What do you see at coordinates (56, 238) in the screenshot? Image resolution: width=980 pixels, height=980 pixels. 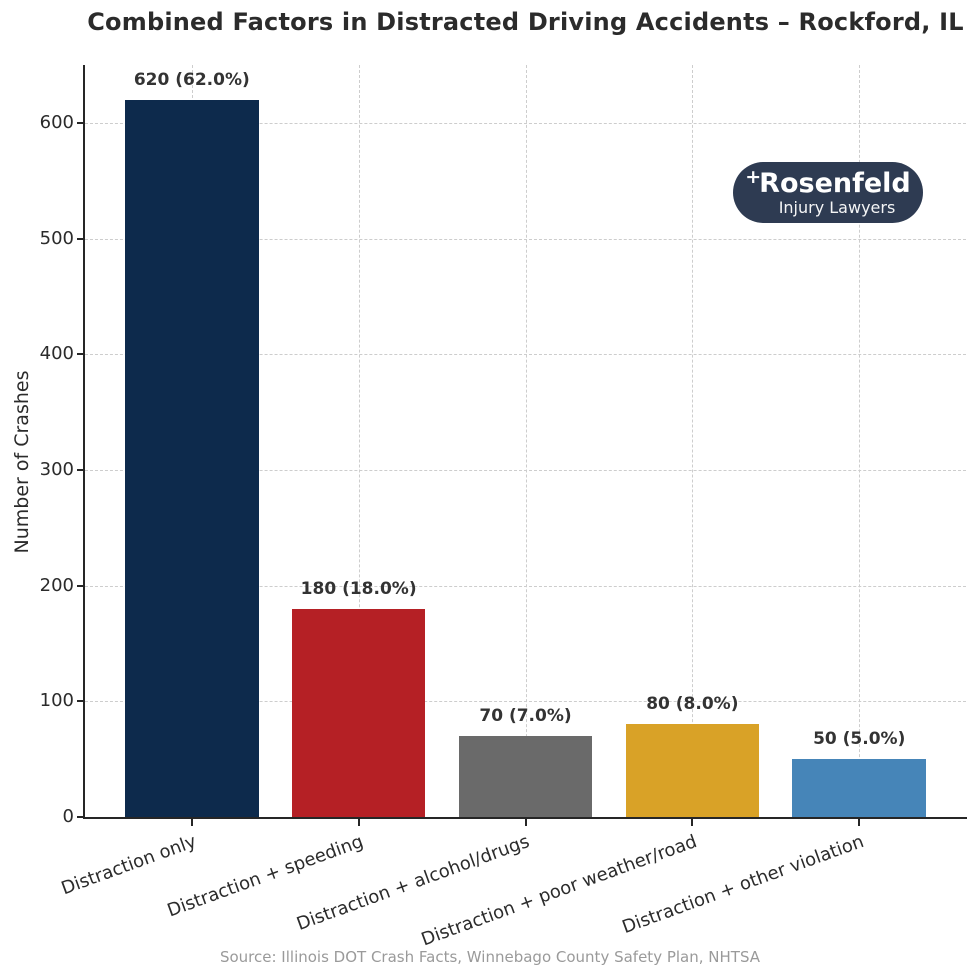 I see `y-tick-label: 500` at bounding box center [56, 238].